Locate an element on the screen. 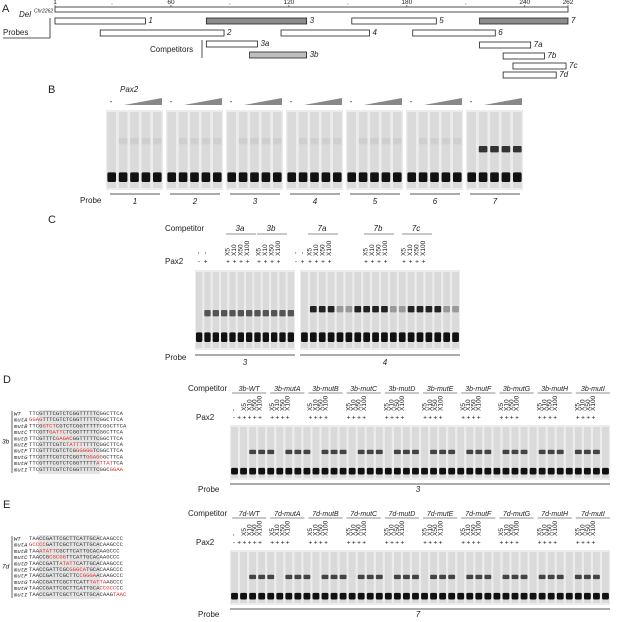  probe-box is located at coordinates (325, 33).